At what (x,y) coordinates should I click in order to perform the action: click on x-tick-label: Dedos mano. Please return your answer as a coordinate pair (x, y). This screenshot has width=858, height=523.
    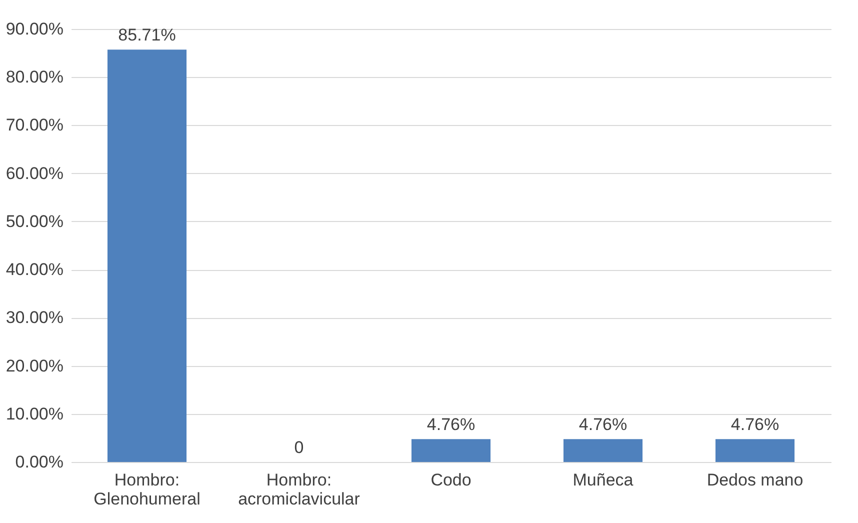
    Looking at the image, I should click on (755, 480).